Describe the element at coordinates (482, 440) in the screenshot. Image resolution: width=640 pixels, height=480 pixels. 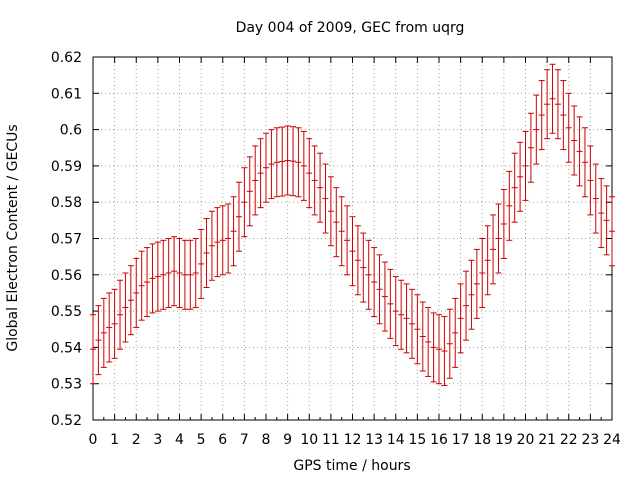
I see `x-tick-label: 18` at that location.